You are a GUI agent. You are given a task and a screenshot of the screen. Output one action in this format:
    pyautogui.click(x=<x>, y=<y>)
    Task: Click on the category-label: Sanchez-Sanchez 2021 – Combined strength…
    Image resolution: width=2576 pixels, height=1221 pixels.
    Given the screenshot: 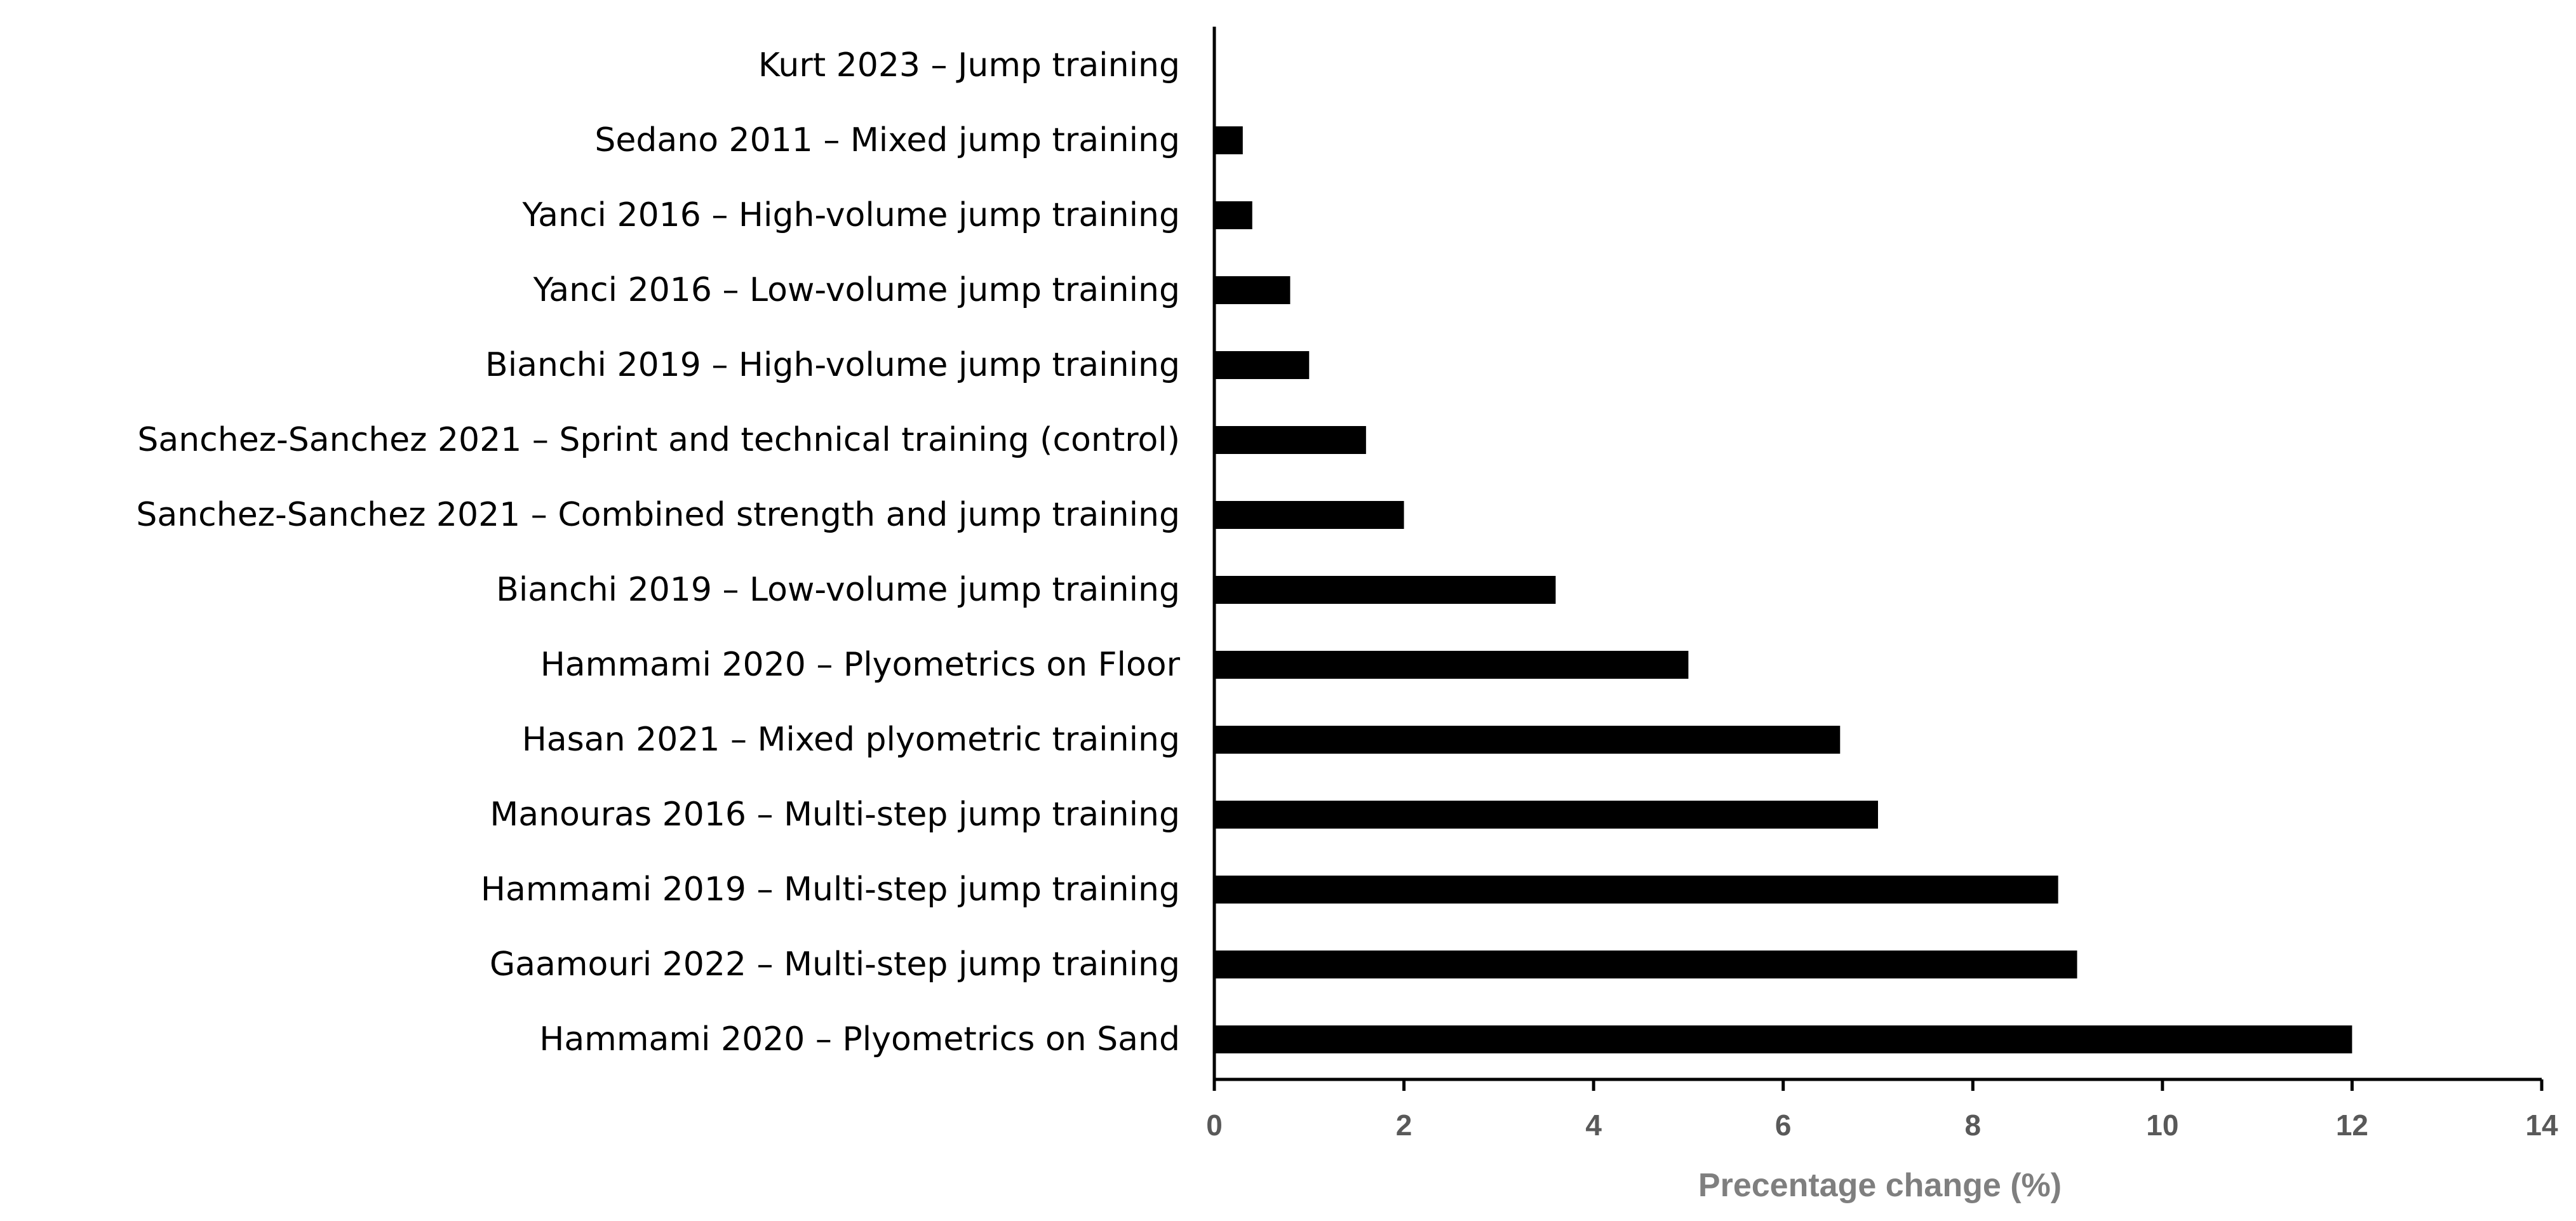 What is the action you would take?
    pyautogui.click(x=658, y=515)
    